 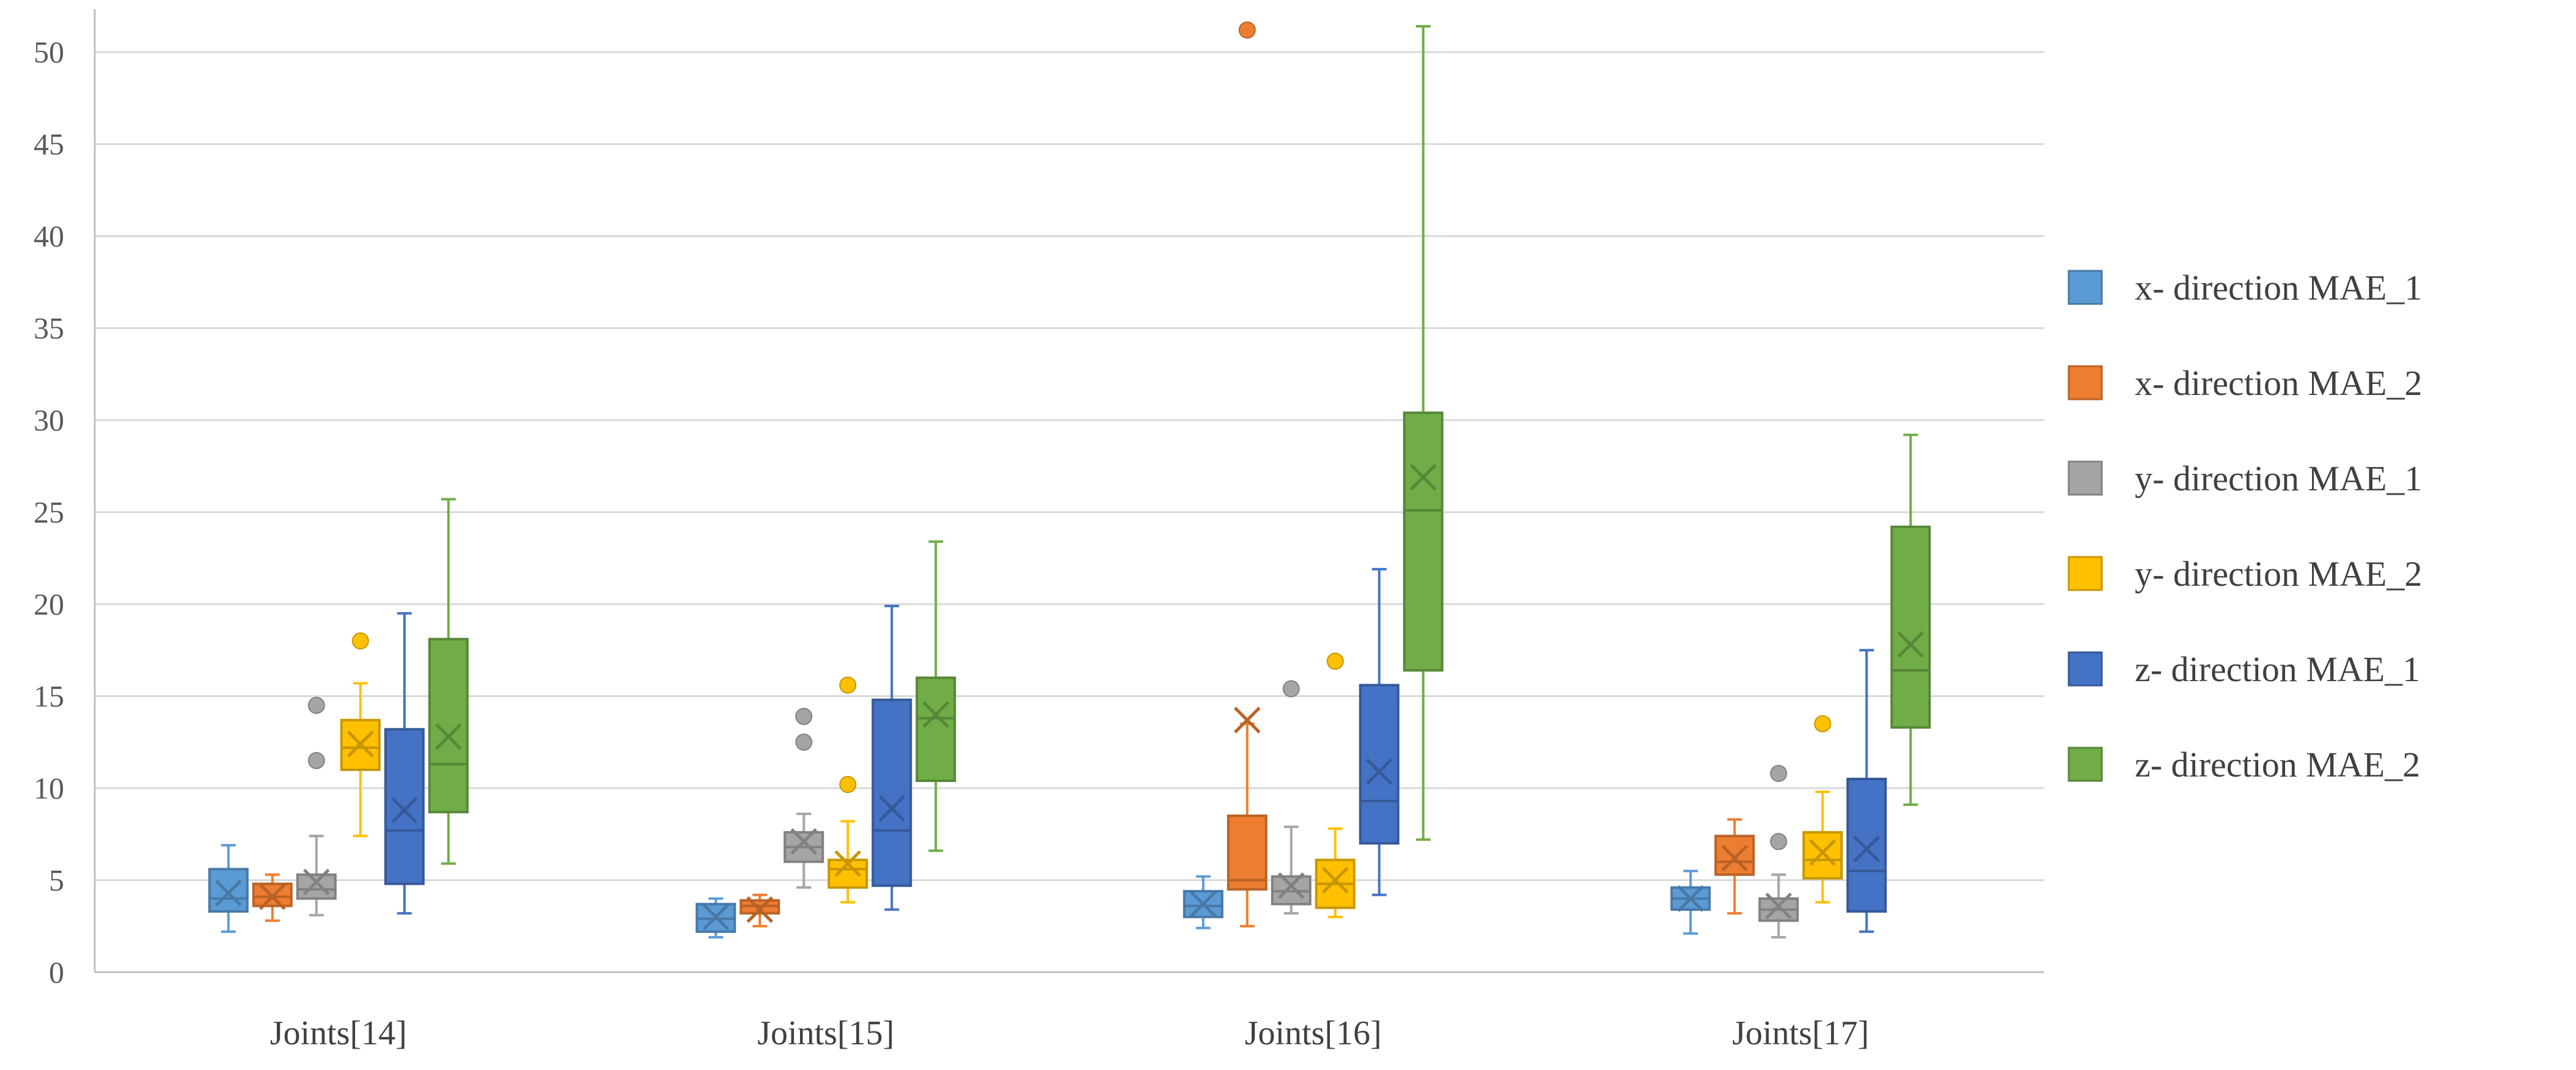 I want to click on y-tick-label-0: 0, so click(x=56, y=972).